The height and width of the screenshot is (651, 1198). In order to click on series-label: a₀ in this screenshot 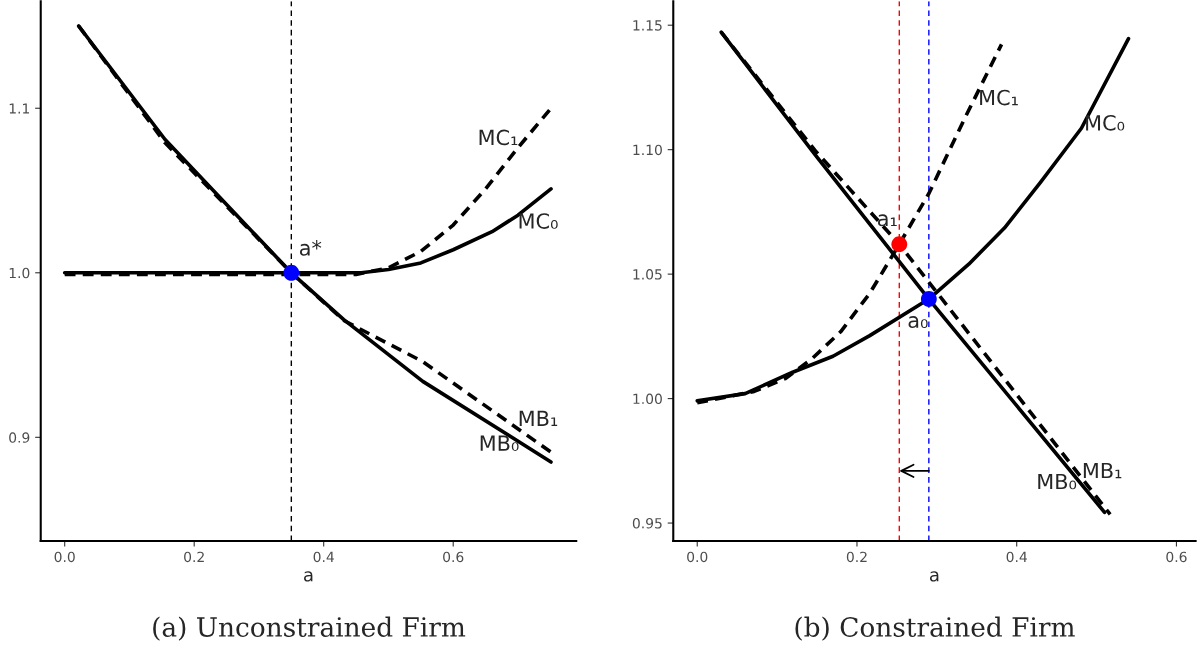, I will do `click(918, 322)`.